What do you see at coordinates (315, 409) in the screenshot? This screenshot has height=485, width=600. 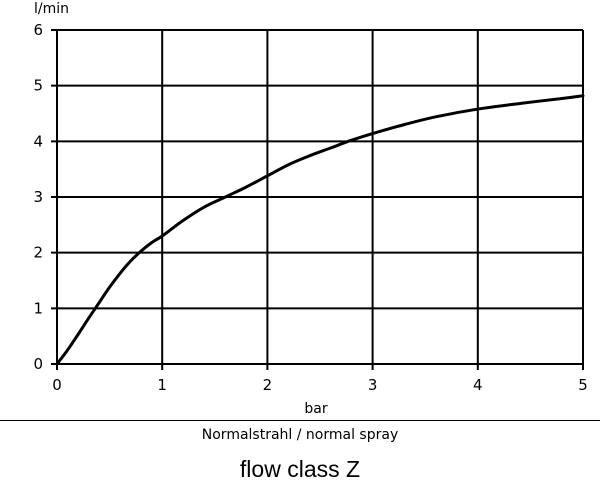 I see `x-axis-label: bar` at bounding box center [315, 409].